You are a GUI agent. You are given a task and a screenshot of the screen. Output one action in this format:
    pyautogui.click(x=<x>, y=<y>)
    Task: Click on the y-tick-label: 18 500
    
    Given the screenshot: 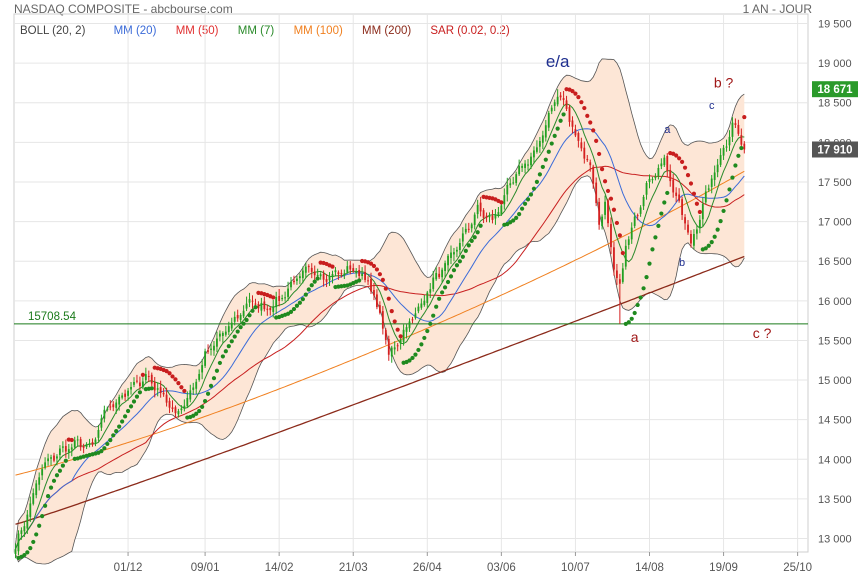 What is the action you would take?
    pyautogui.click(x=835, y=104)
    